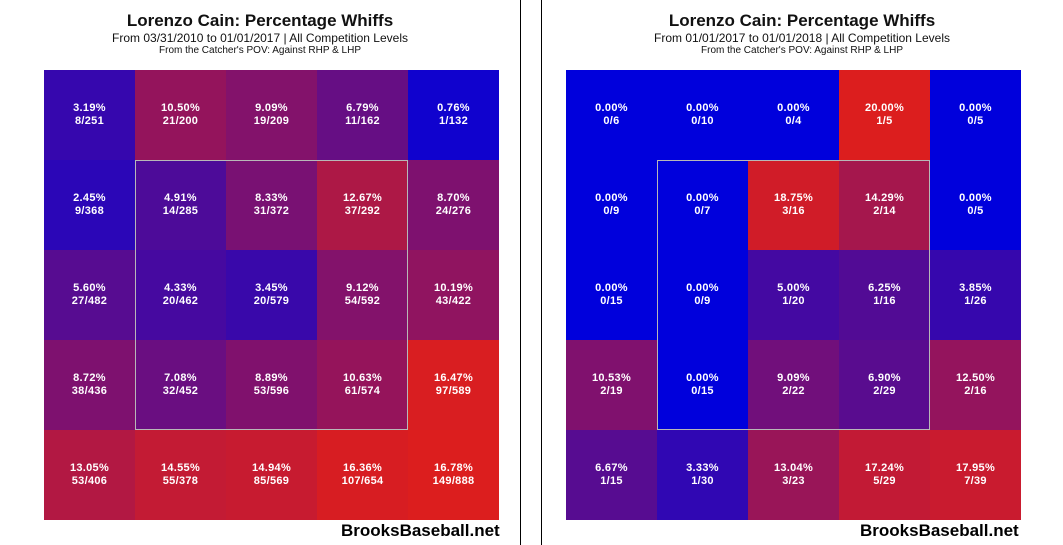 The image size is (1063, 545). What do you see at coordinates (271, 198) in the screenshot?
I see `cell-percentage: 8.33%` at bounding box center [271, 198].